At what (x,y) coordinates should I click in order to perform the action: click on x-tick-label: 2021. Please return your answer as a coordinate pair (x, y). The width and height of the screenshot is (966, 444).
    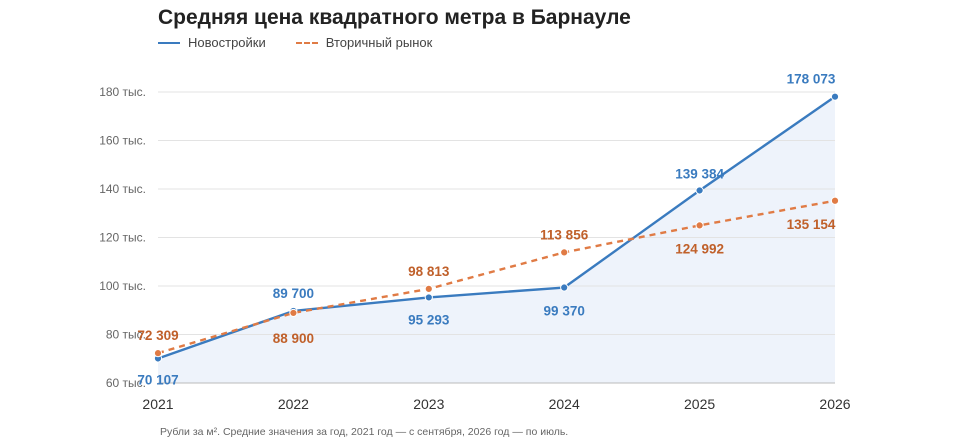
    Looking at the image, I should click on (157, 404).